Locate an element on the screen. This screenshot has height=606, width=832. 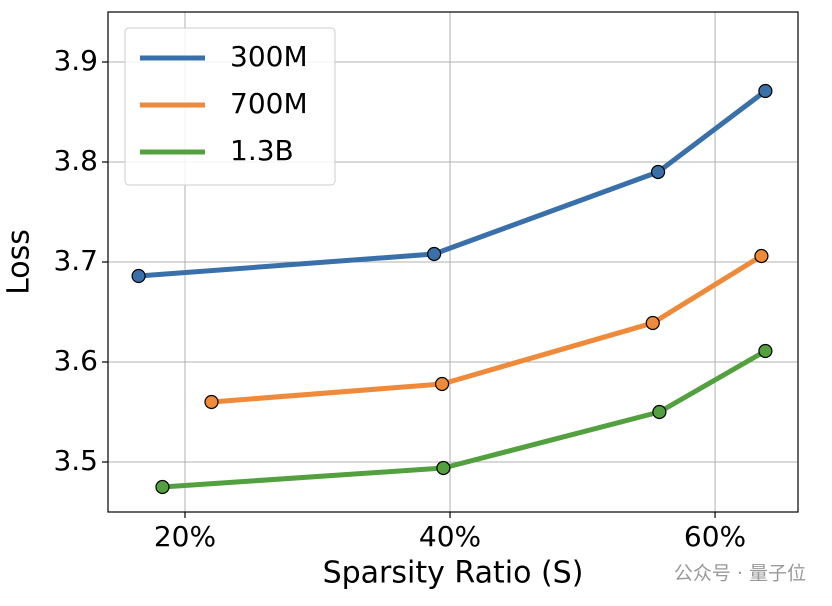
legend-label: 300M is located at coordinates (269, 56).